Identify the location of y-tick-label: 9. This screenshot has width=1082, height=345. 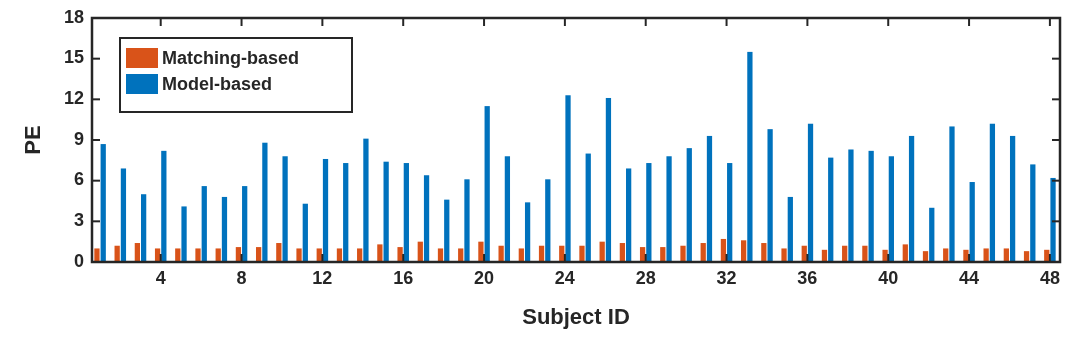
(78, 138).